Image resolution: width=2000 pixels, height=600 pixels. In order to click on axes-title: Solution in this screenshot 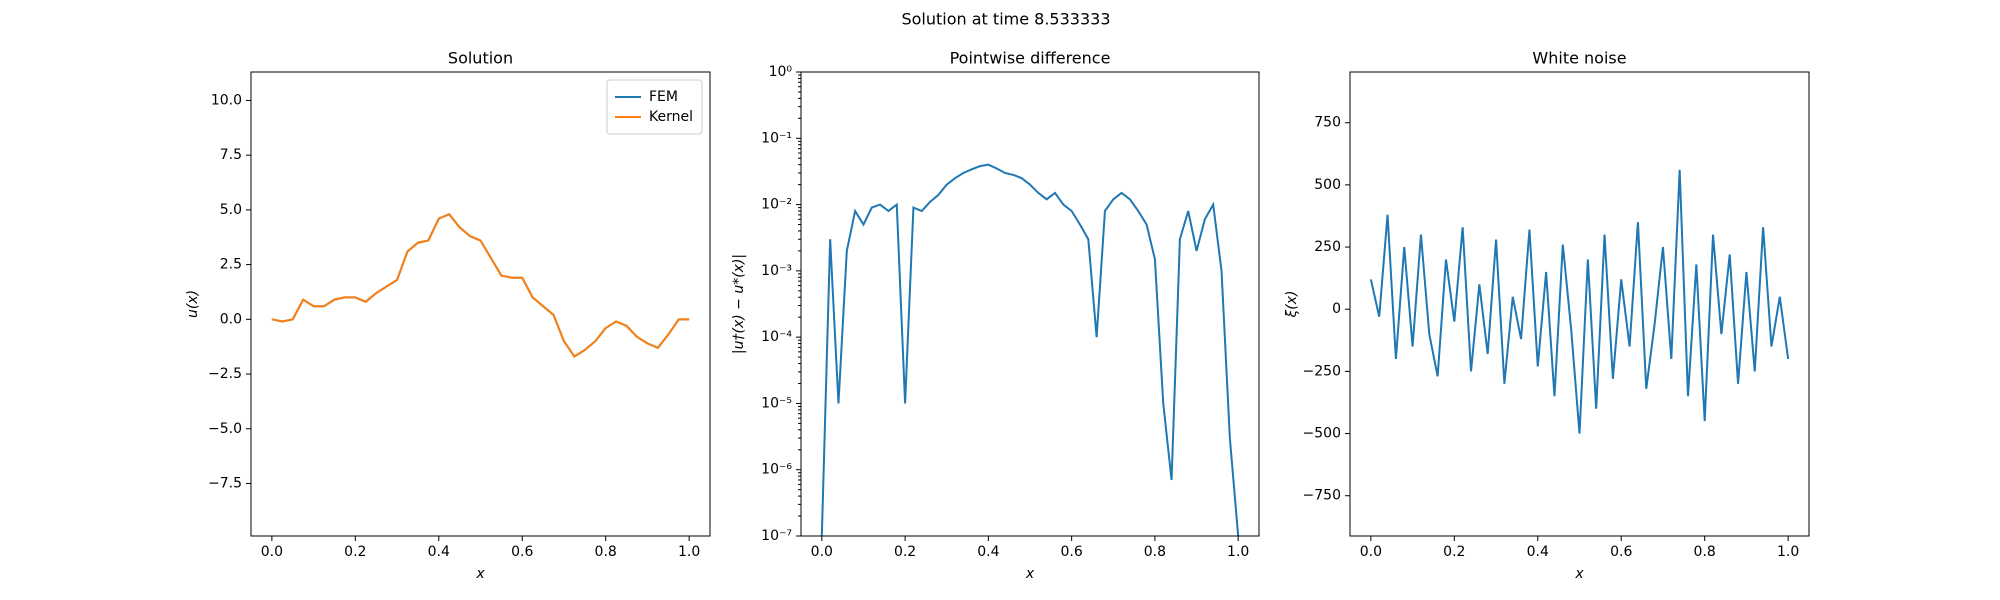, I will do `click(480, 58)`.